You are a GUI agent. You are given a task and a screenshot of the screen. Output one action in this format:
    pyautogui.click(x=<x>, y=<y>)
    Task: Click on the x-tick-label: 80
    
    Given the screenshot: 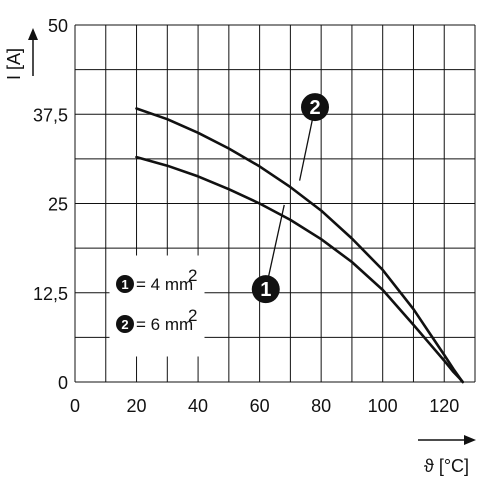 What is the action you would take?
    pyautogui.click(x=321, y=406)
    